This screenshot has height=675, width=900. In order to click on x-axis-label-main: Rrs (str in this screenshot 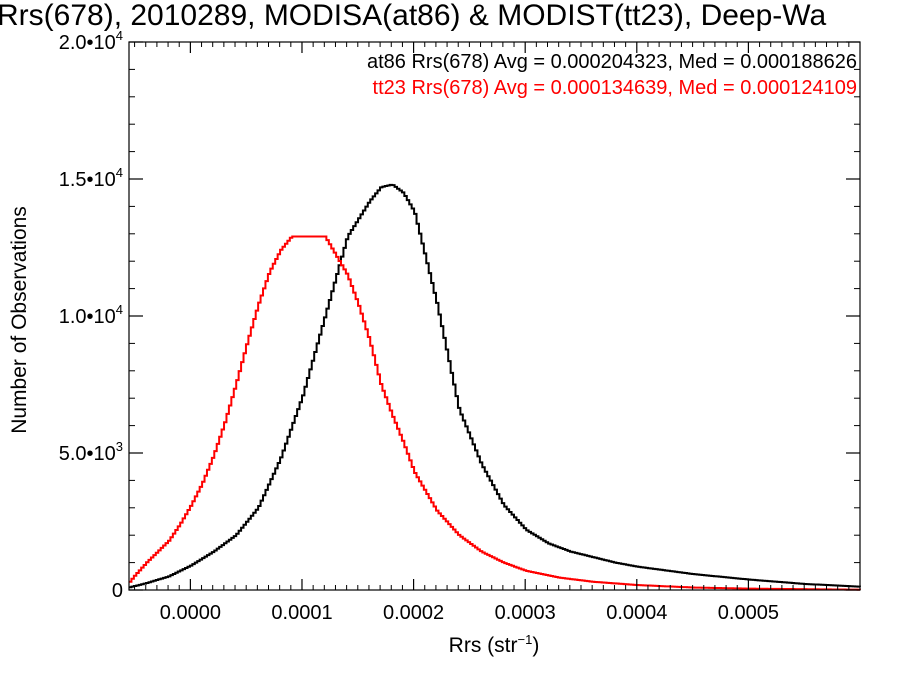, I will do `click(483, 645)`.